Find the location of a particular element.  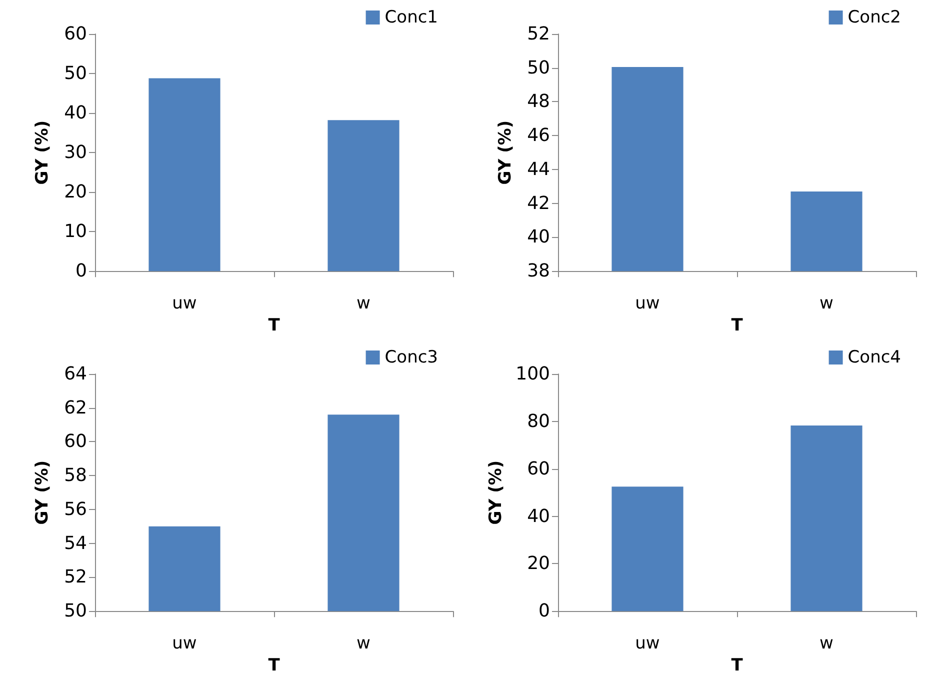

y-tick-label: 62 is located at coordinates (75, 407).